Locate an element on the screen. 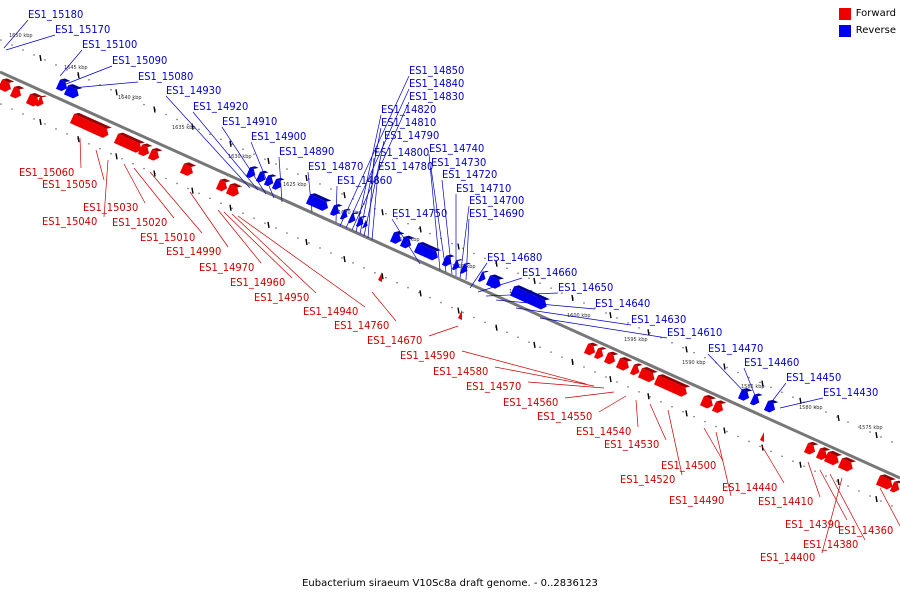 This screenshot has width=900, height=600. reverse-gene-label: ES1_14920 is located at coordinates (220, 106).